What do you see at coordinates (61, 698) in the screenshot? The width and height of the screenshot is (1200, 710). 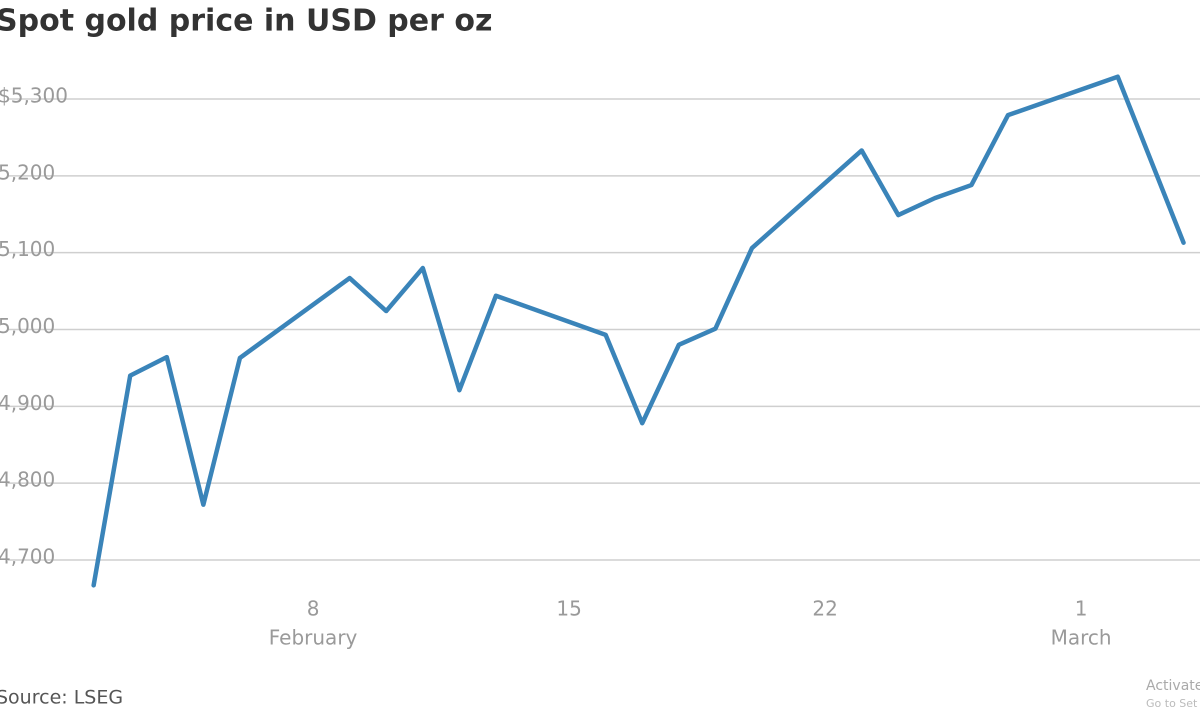 I see `source: Source: LSEG` at bounding box center [61, 698].